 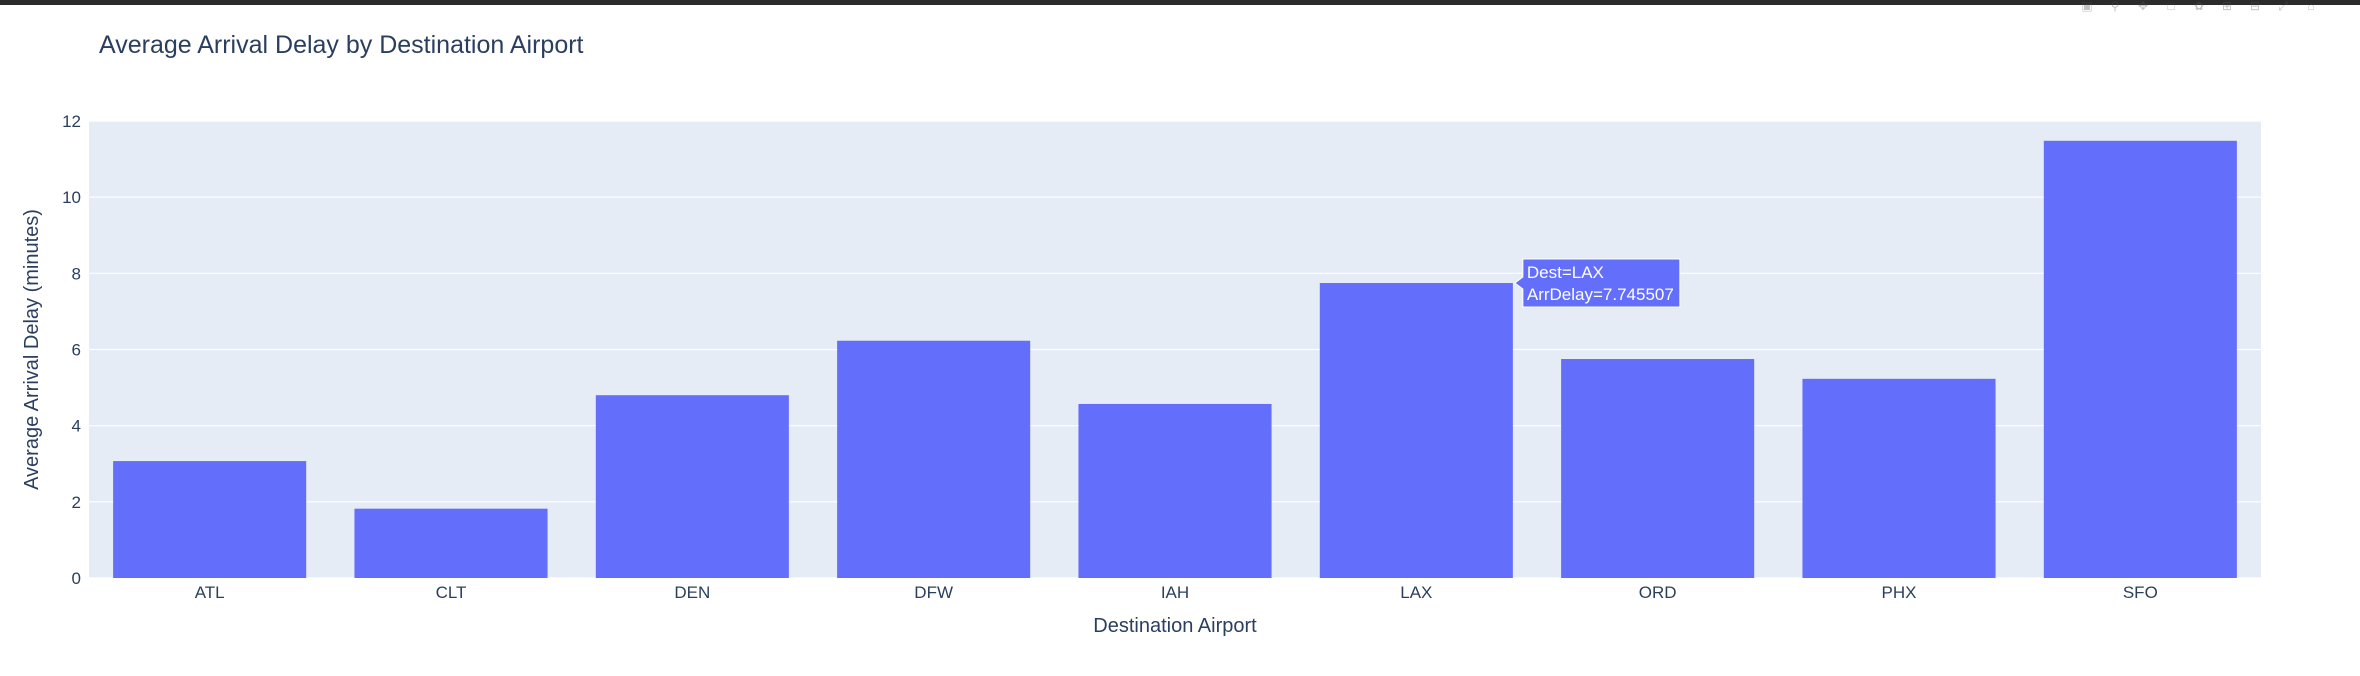 What do you see at coordinates (1175, 490) in the screenshot?
I see `bar-iah` at bounding box center [1175, 490].